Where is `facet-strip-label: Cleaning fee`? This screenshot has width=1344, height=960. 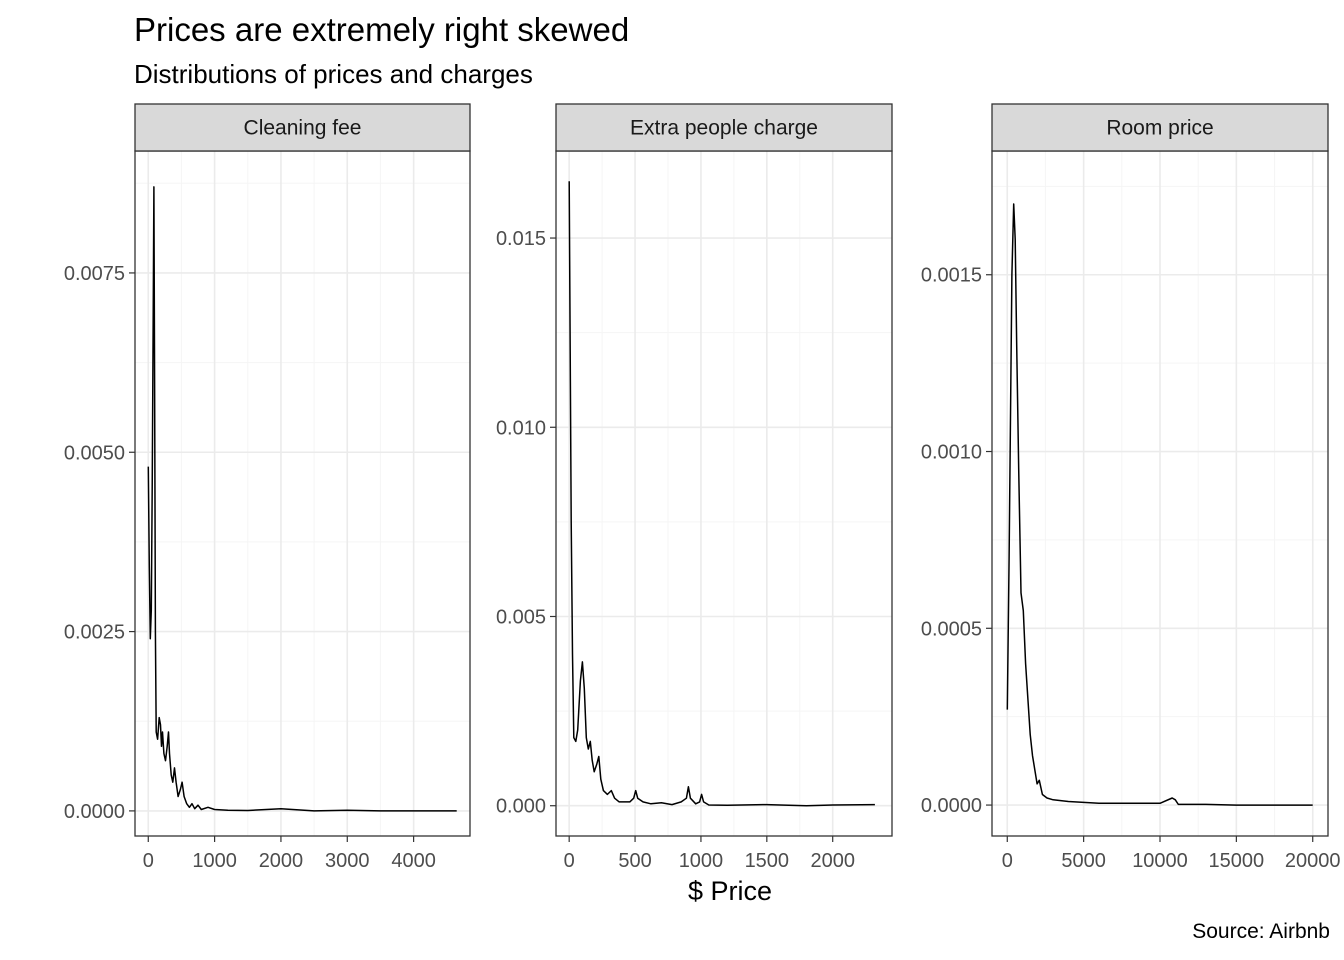
facet-strip-label: Cleaning fee is located at coordinates (303, 128).